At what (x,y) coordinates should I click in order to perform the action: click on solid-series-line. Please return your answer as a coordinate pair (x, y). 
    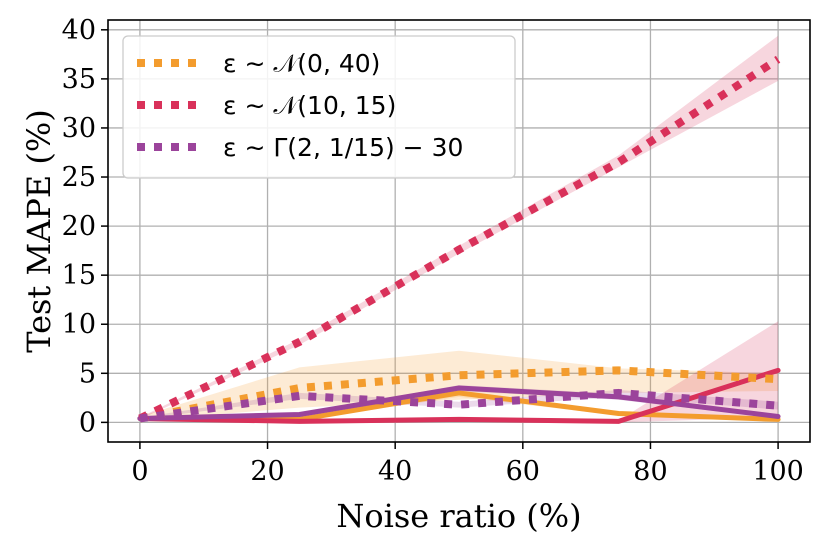
    Looking at the image, I should click on (459, 403).